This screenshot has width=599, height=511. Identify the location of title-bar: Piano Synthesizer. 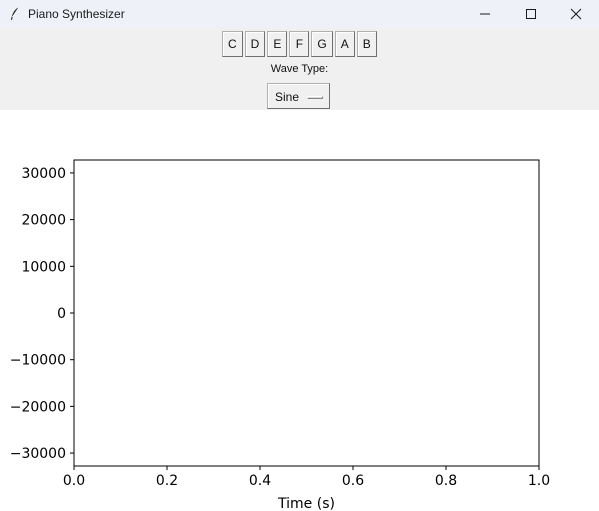
(299, 14).